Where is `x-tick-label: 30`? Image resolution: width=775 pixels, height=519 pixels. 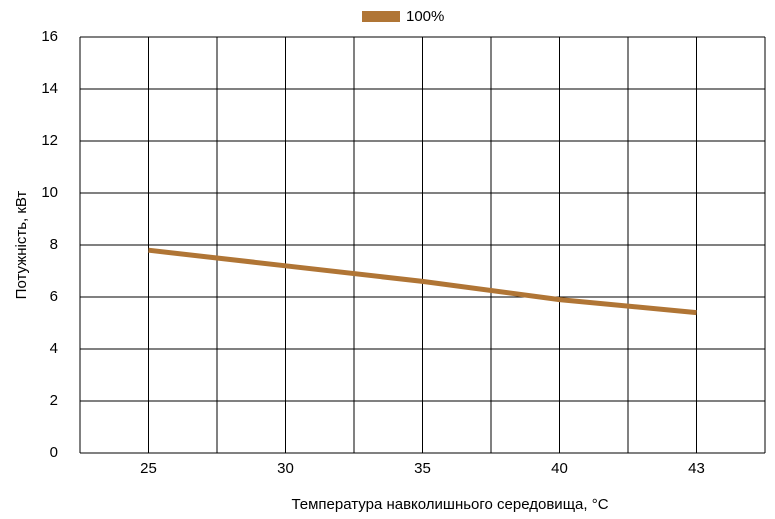
x-tick-label: 30 is located at coordinates (285, 468).